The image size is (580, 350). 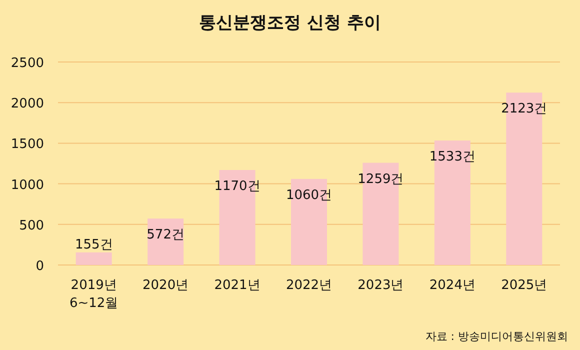 I want to click on y-tick-label: 2000, so click(x=27, y=104).